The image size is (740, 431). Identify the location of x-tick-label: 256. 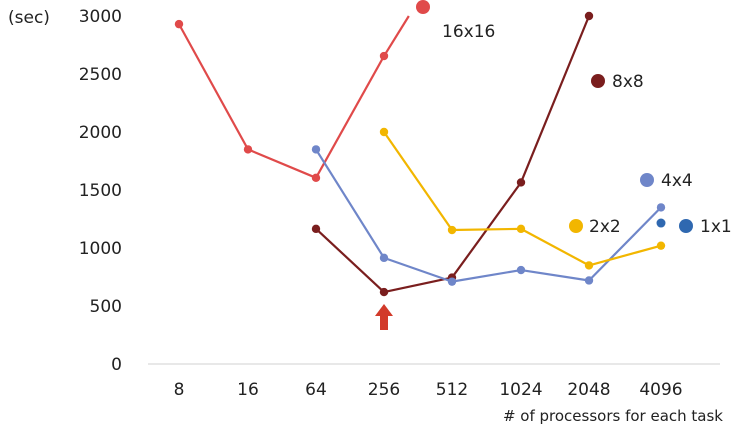
(384, 390).